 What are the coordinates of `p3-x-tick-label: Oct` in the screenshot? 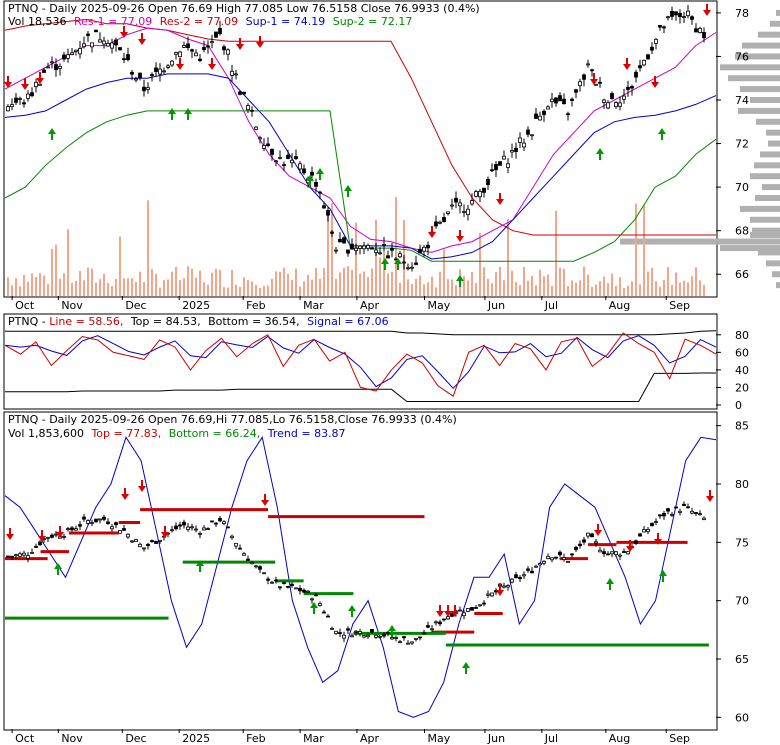 It's located at (25, 738).